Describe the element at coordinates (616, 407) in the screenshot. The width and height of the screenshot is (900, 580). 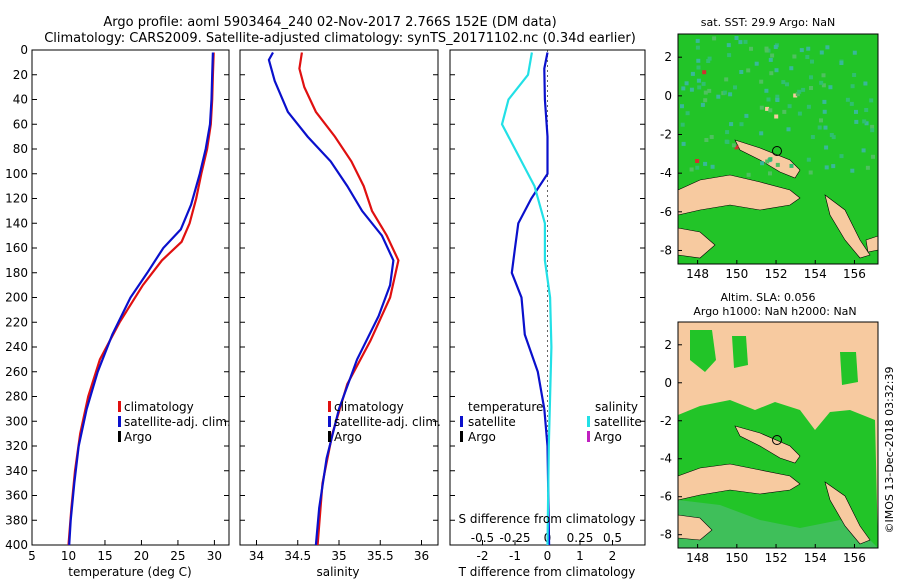
I see `legend-salinity-title: salinity` at that location.